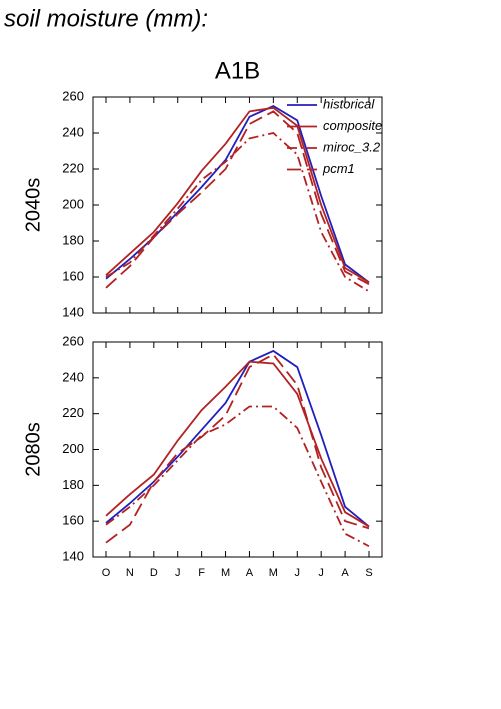  What do you see at coordinates (352, 146) in the screenshot?
I see `legend-label: miroc_3.2` at bounding box center [352, 146].